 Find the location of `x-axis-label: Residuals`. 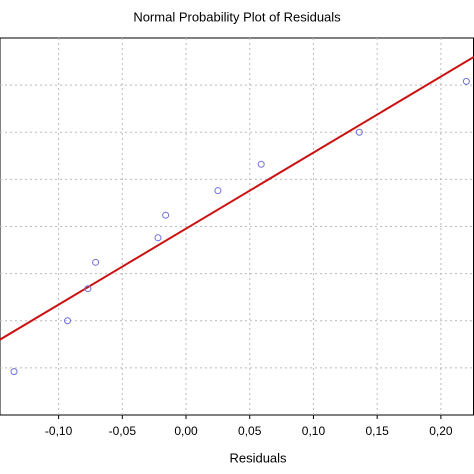

x-axis-label: Residuals is located at coordinates (258, 457).